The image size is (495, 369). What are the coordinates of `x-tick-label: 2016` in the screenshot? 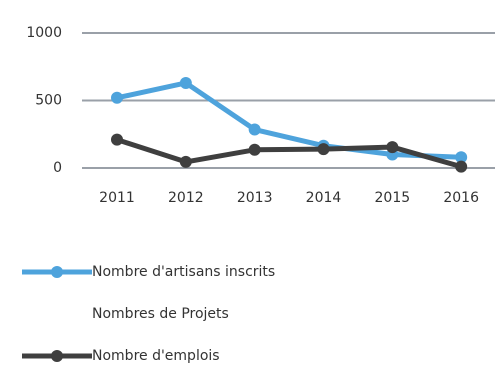 It's located at (461, 198).